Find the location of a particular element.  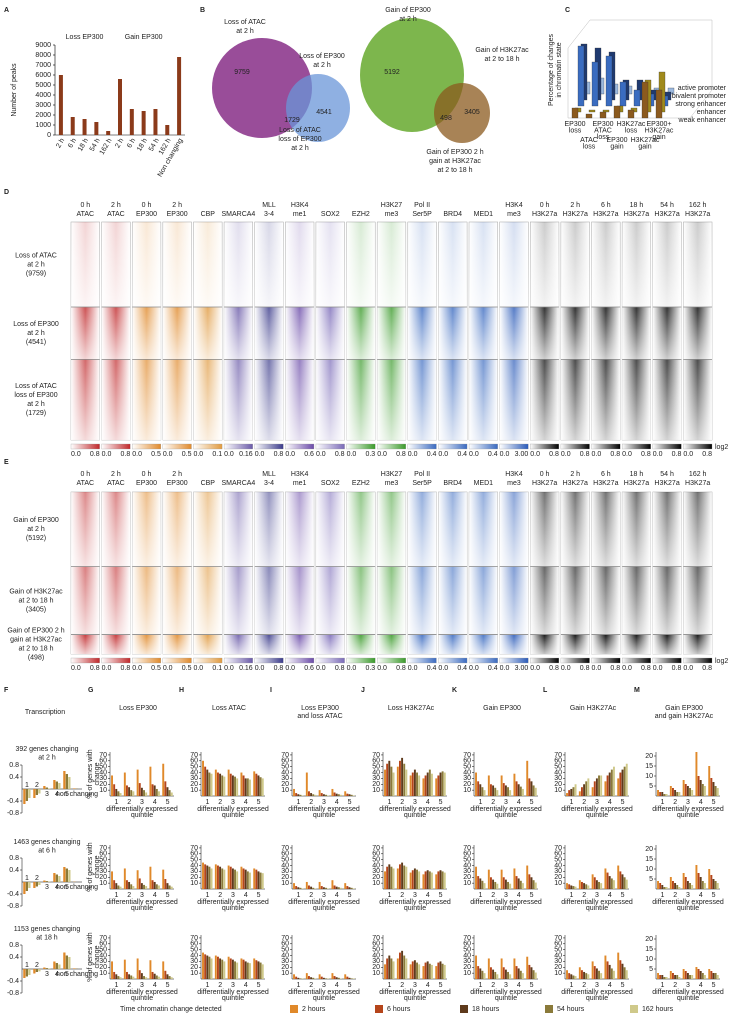

panel-letter: J is located at coordinates (363, 690).